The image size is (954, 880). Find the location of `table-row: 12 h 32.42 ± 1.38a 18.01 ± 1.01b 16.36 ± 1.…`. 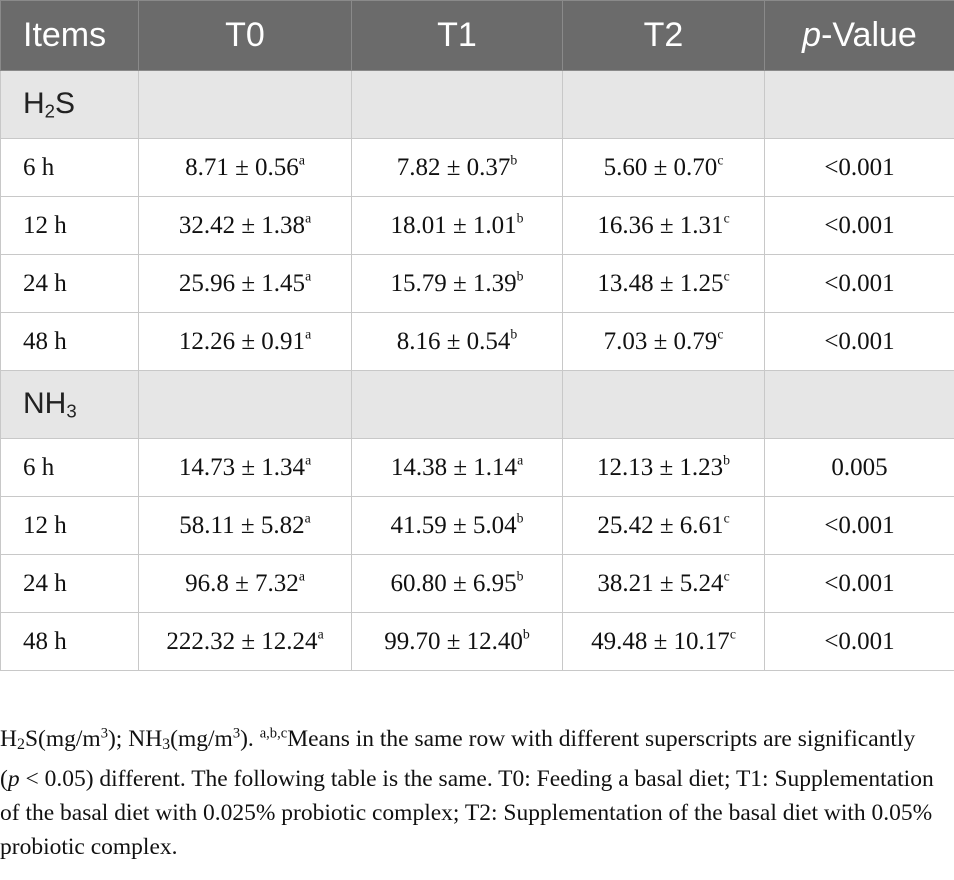

table-row: 12 h 32.42 ± 1.38a 18.01 ± 1.01b 16.36 ± 1.… is located at coordinates (477, 225).